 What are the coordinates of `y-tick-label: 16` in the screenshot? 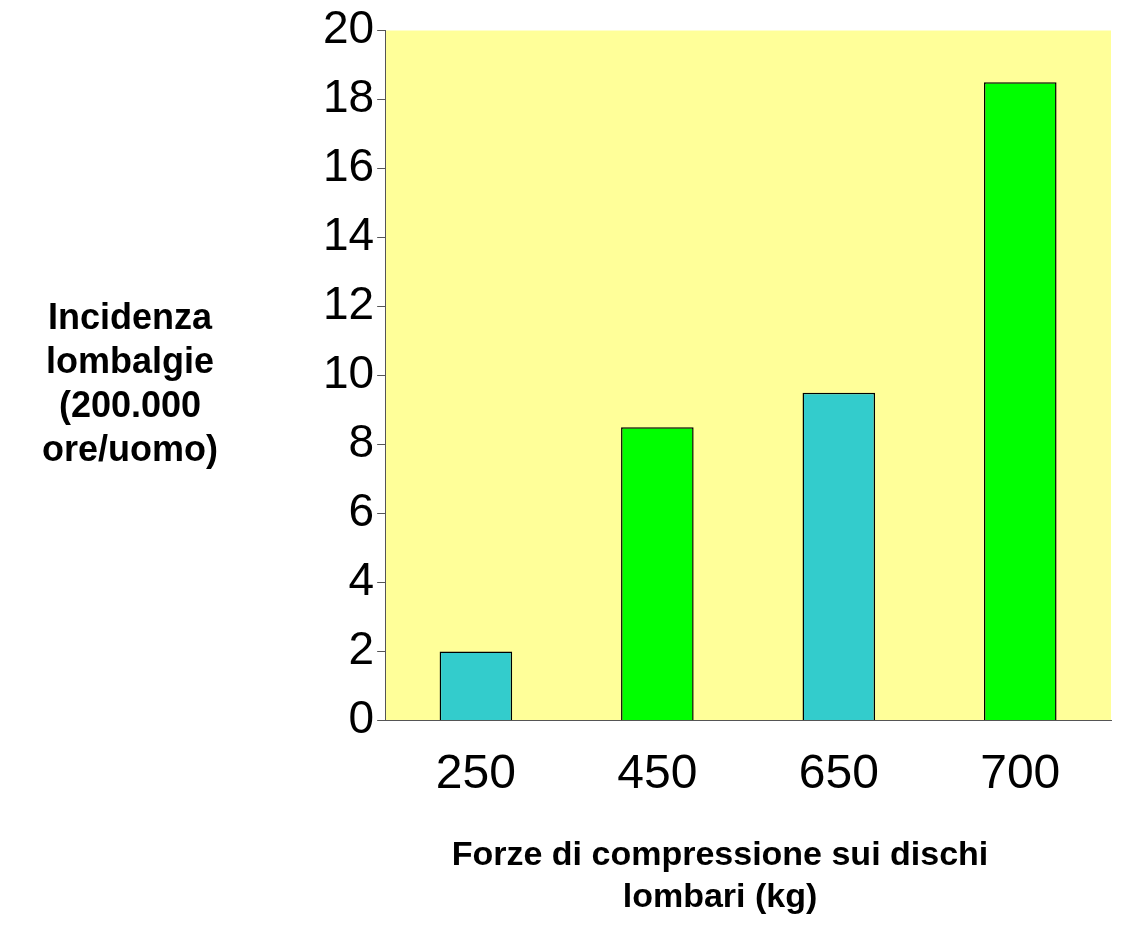 It's located at (348, 165).